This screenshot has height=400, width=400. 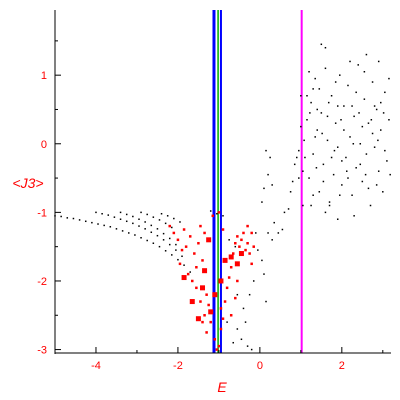 What do you see at coordinates (42, 351) in the screenshot?
I see `y-tick-label: -3` at bounding box center [42, 351].